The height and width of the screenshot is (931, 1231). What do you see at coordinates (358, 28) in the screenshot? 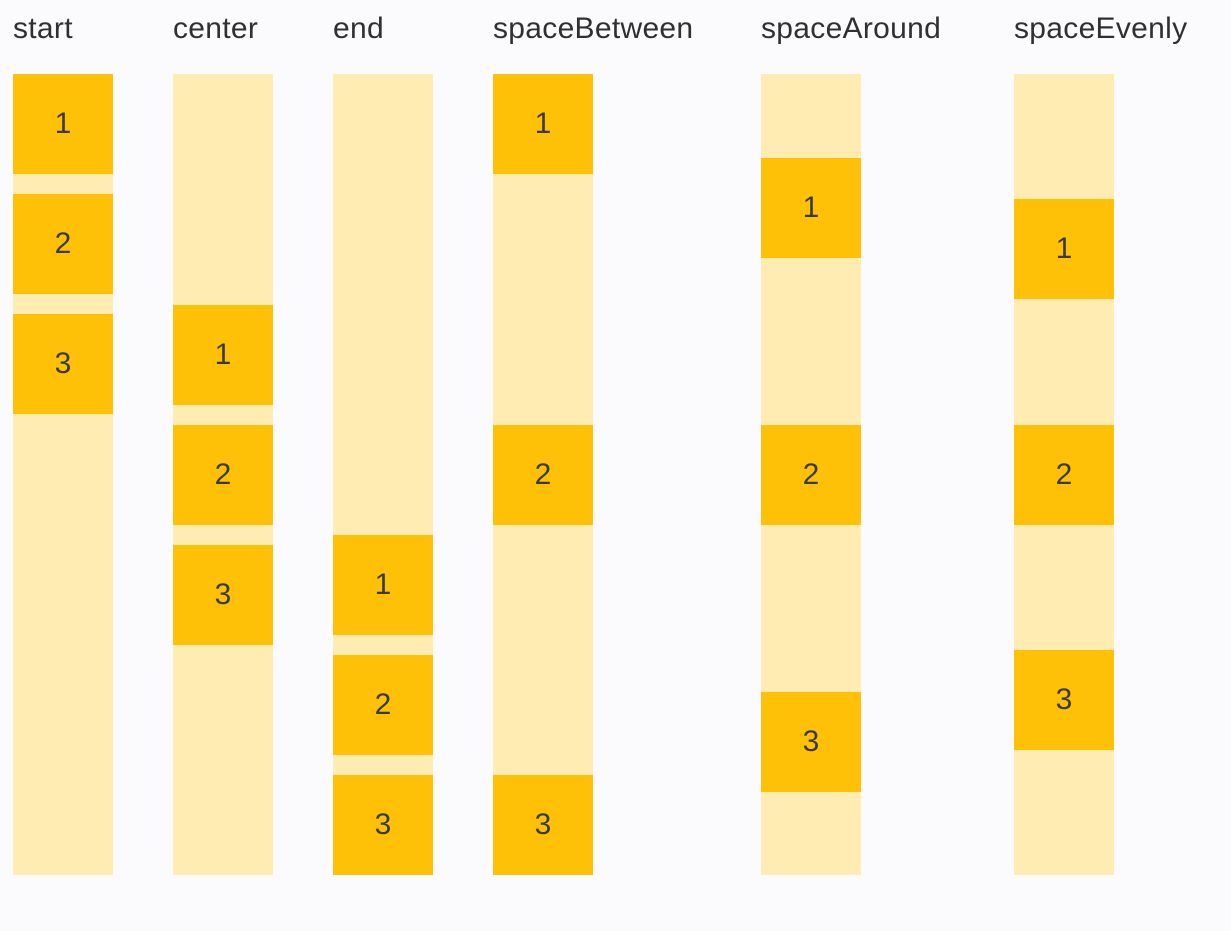
I see `alignment-label-end: end` at bounding box center [358, 28].